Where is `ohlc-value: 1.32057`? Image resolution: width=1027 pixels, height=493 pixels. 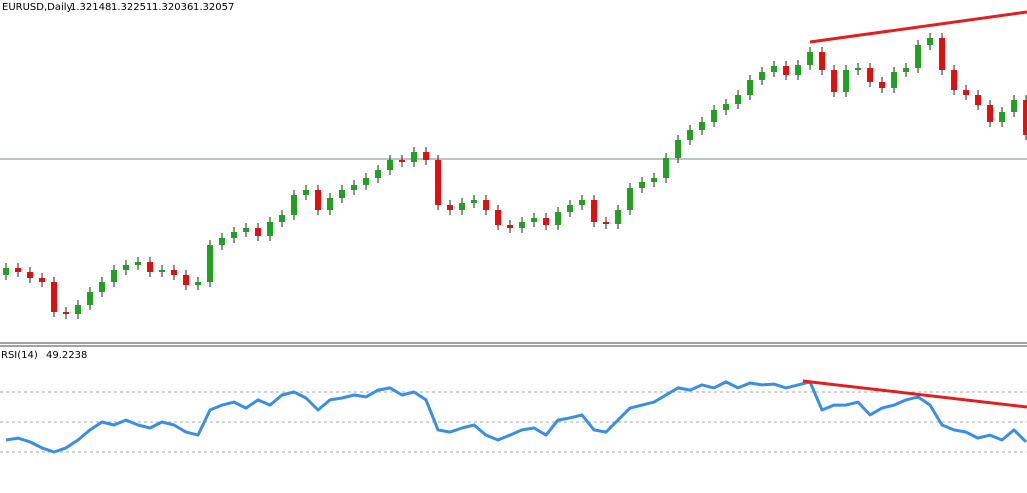 ohlc-value: 1.32057 is located at coordinates (213, 7).